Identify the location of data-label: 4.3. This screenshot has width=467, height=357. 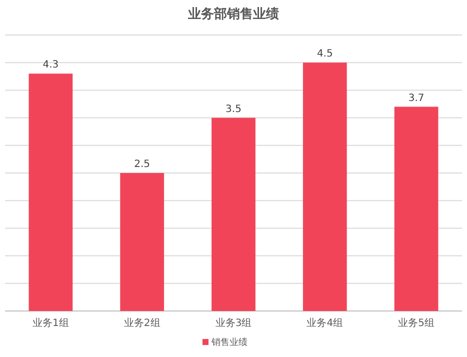
(50, 65).